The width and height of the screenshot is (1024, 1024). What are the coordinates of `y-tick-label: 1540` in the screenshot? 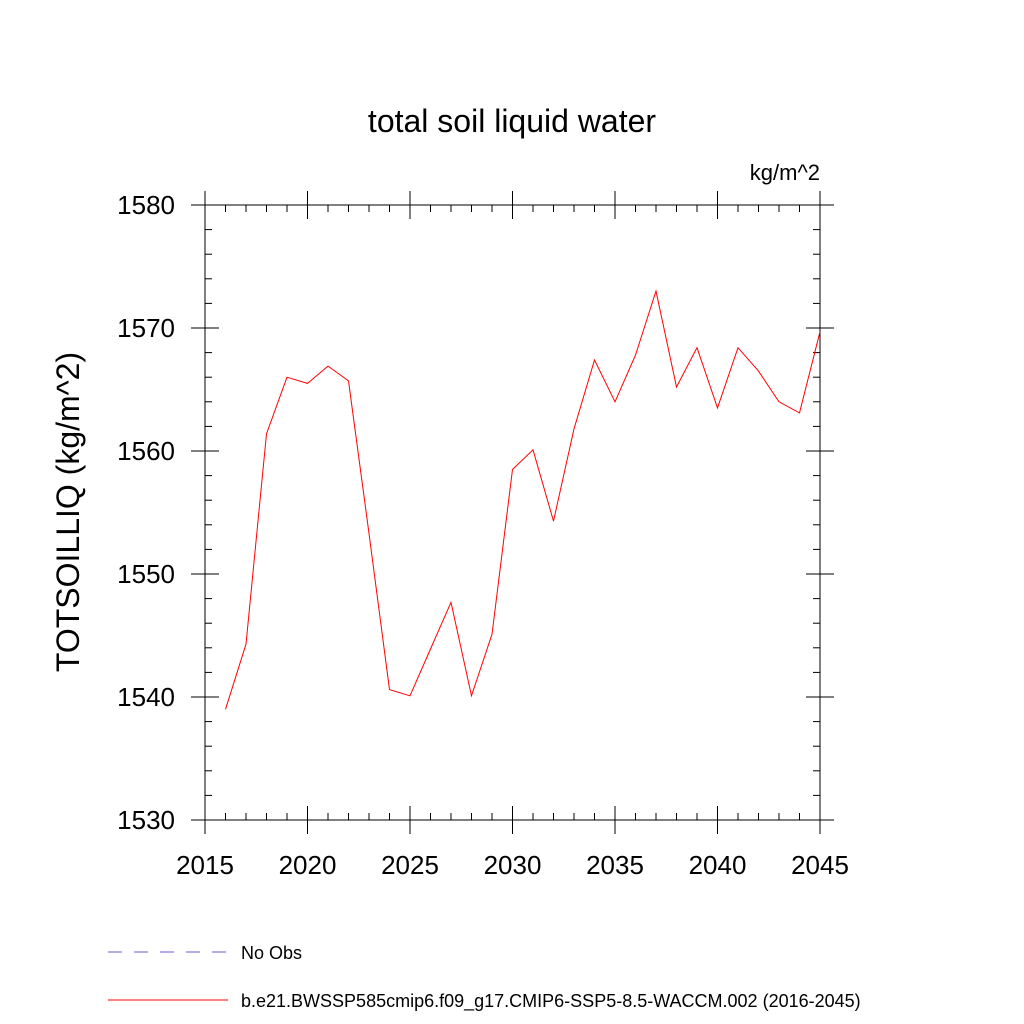 It's located at (146, 697).